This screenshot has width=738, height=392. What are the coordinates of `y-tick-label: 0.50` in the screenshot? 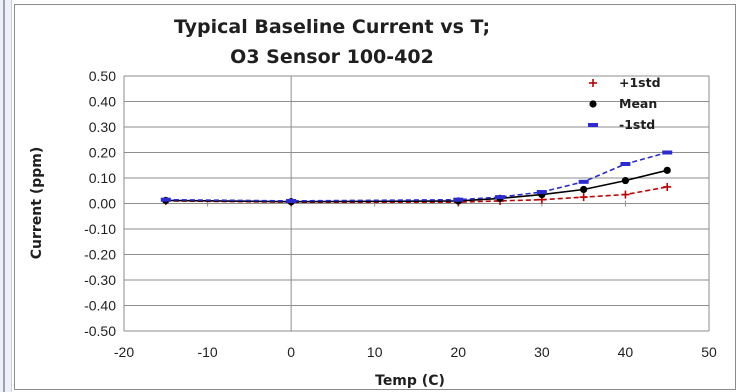 It's located at (102, 76).